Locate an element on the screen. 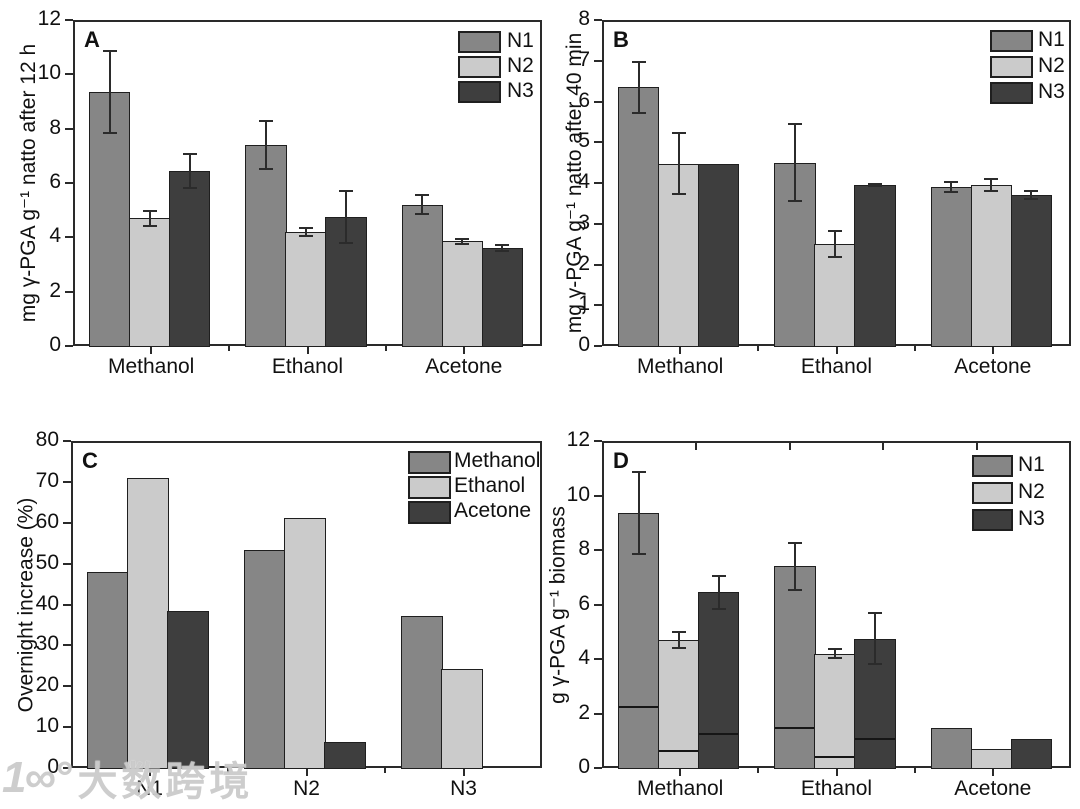  legend-label-N2: N2 is located at coordinates (1051, 65).